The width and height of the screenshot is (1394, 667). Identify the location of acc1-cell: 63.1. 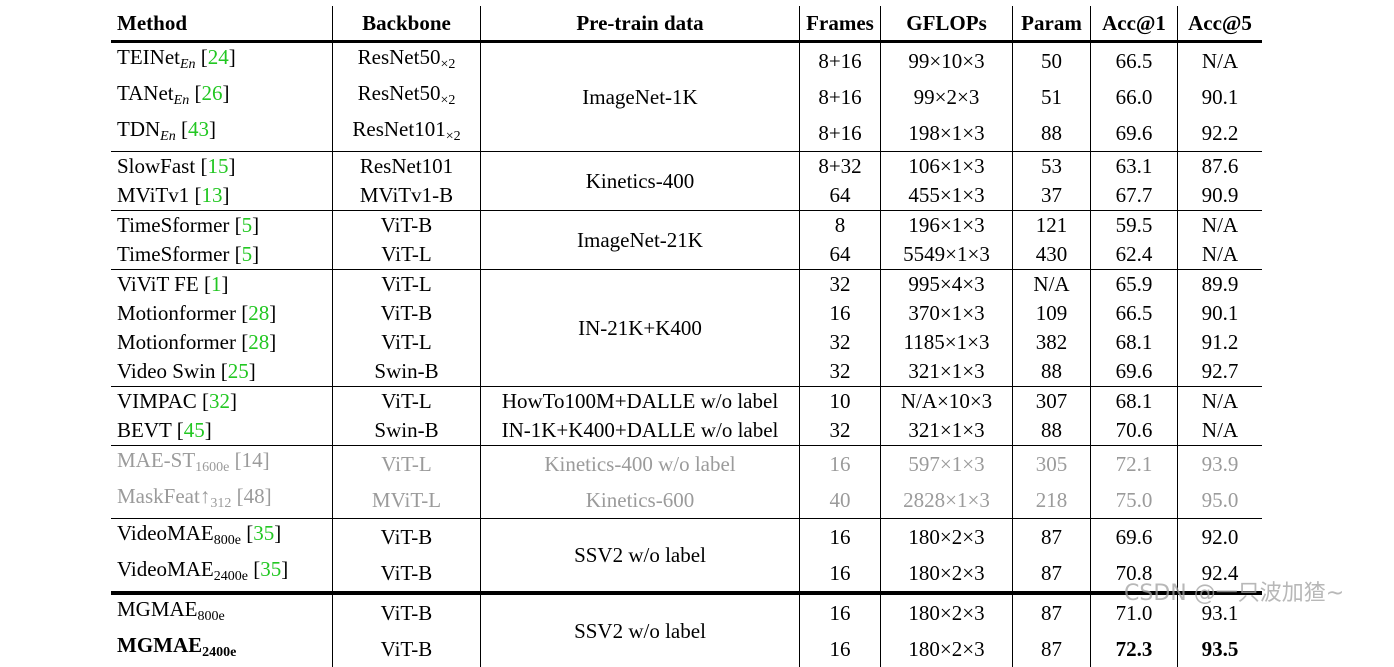
(1134, 166).